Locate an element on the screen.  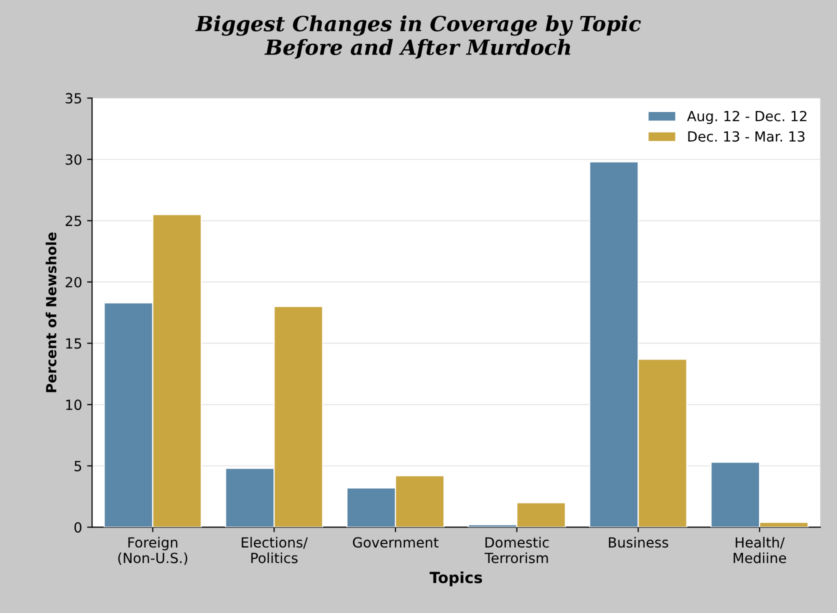
x-tick-label: Business is located at coordinates (638, 542).